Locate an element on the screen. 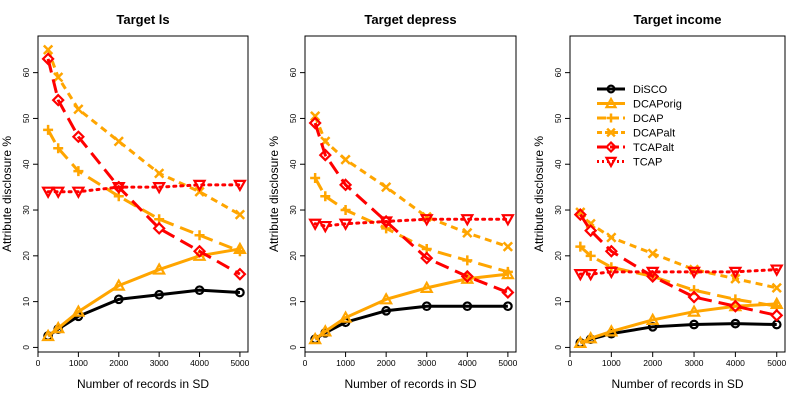 Image resolution: width=800 pixels, height=405 pixels. panel-title: Target ls is located at coordinates (142, 19).